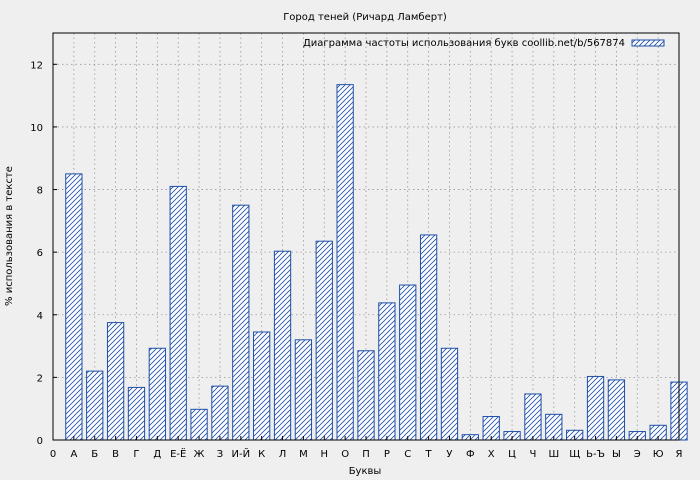  What do you see at coordinates (345, 454) in the screenshot?
I see `x-tick-label: О` at bounding box center [345, 454].